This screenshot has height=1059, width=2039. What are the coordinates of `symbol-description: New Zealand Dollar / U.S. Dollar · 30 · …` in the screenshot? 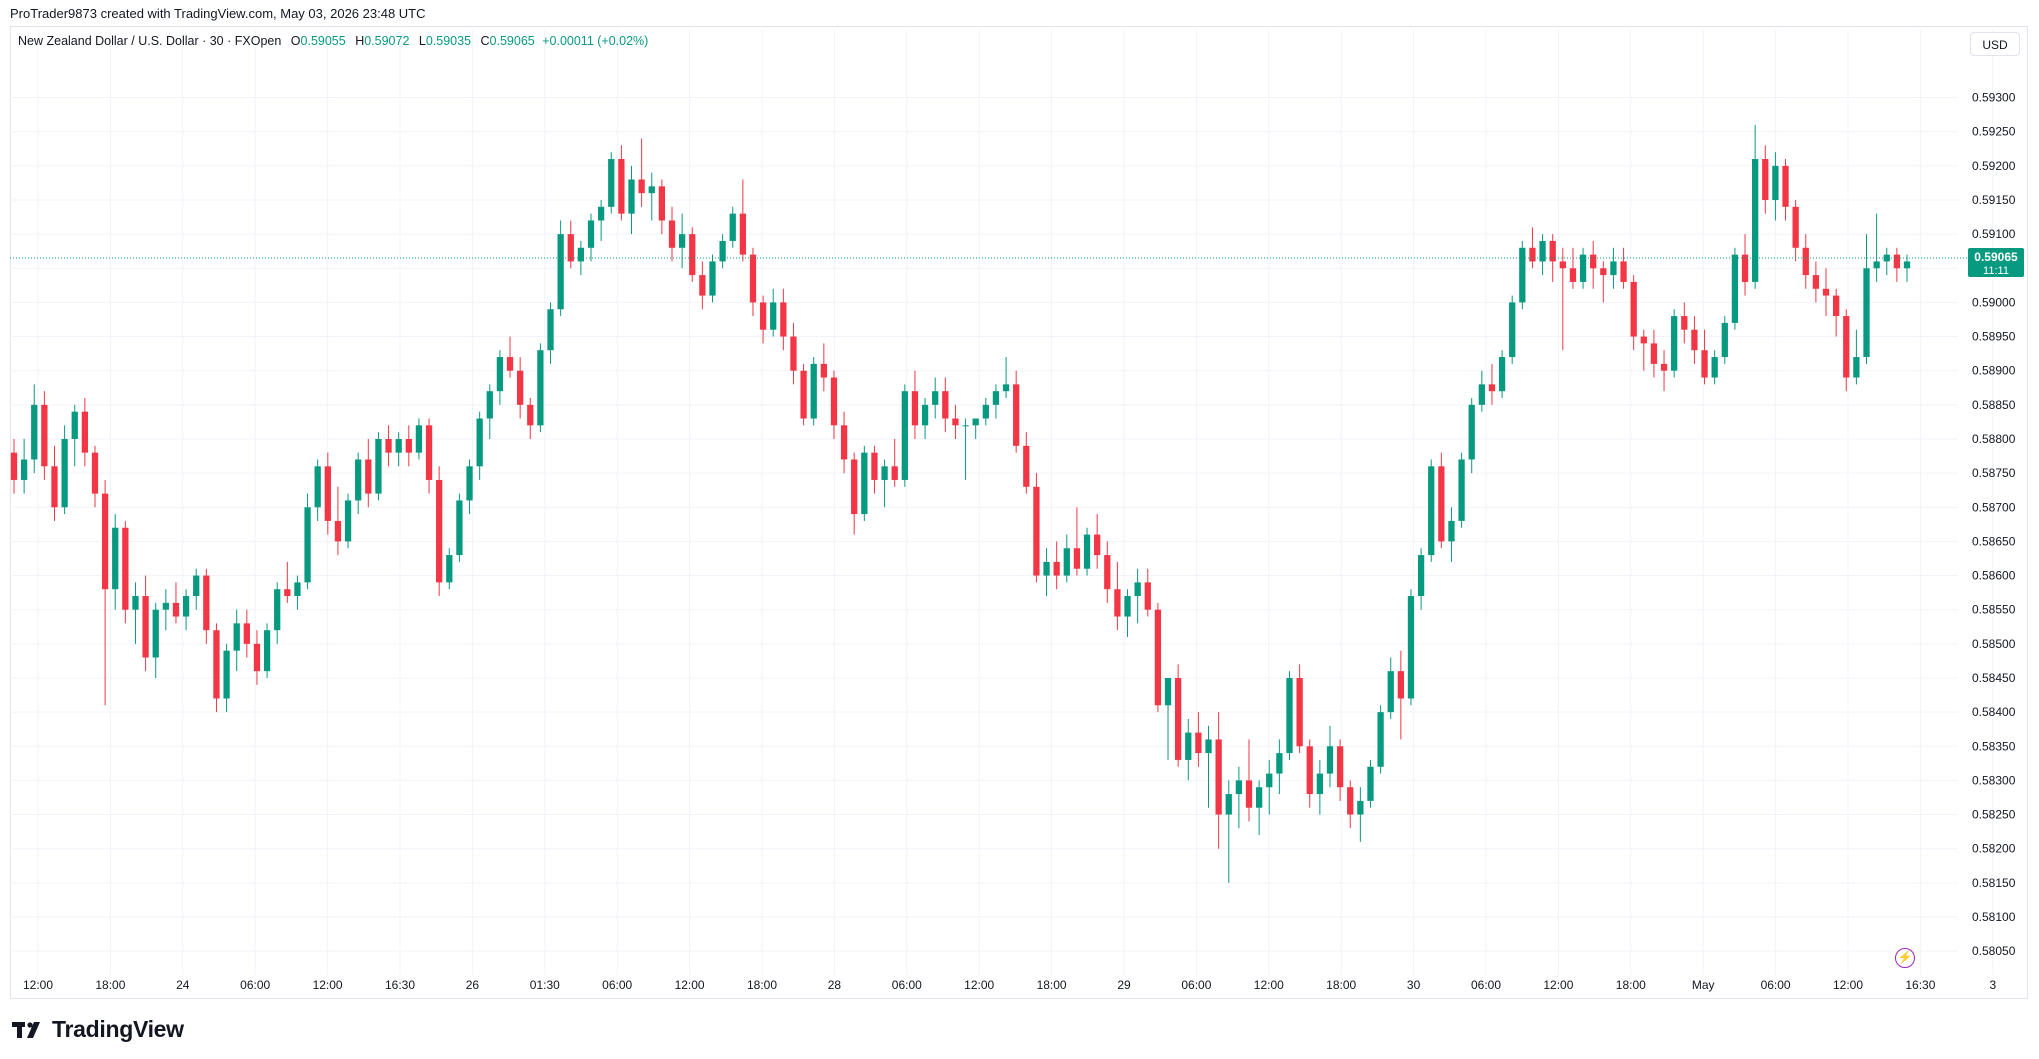 It's located at (150, 41).